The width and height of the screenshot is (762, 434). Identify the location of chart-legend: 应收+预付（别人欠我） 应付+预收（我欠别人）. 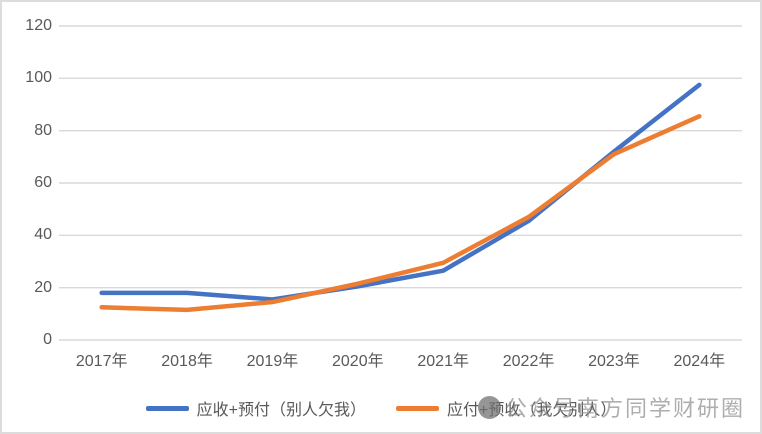
(381, 408).